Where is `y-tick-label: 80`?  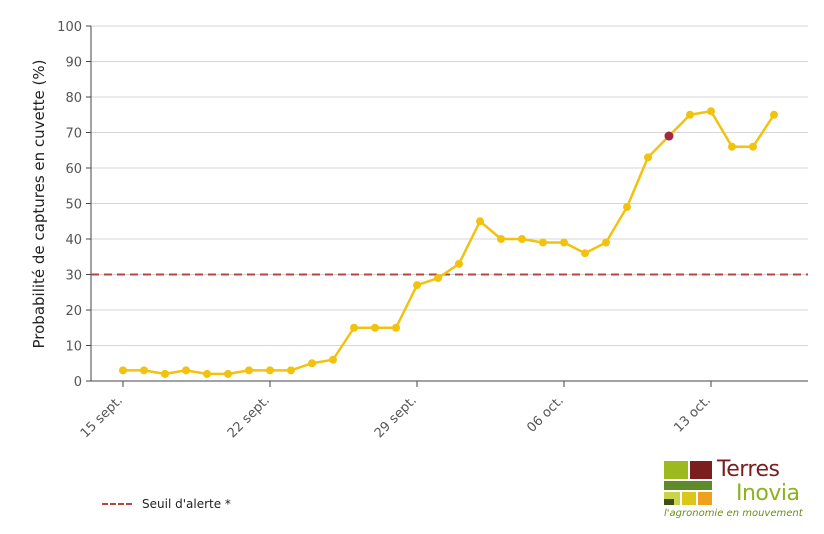
y-tick-label: 80 is located at coordinates (73, 98).